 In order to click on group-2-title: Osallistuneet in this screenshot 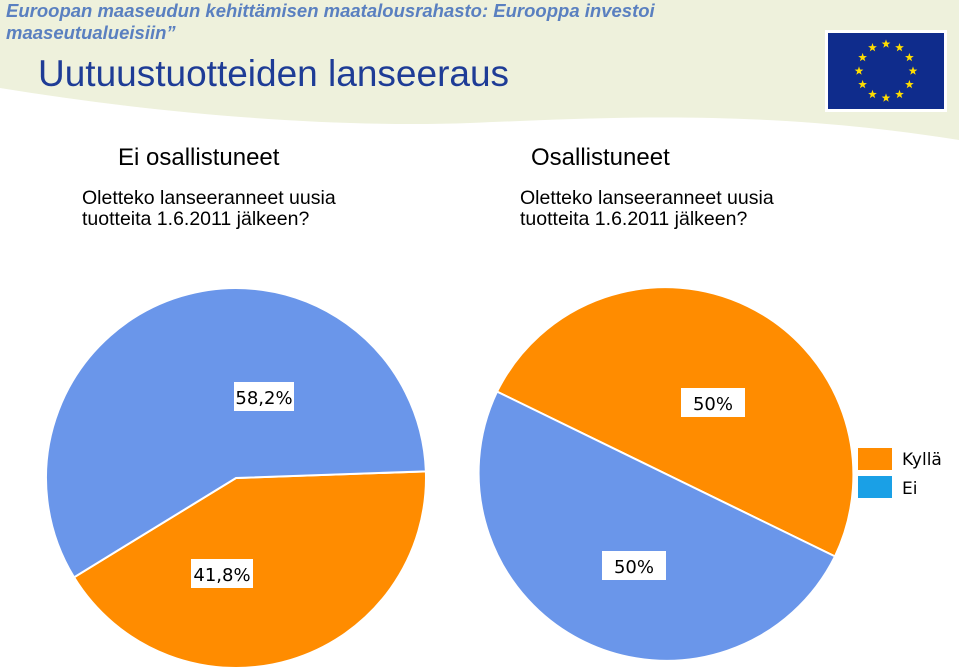, I will do `click(600, 157)`.